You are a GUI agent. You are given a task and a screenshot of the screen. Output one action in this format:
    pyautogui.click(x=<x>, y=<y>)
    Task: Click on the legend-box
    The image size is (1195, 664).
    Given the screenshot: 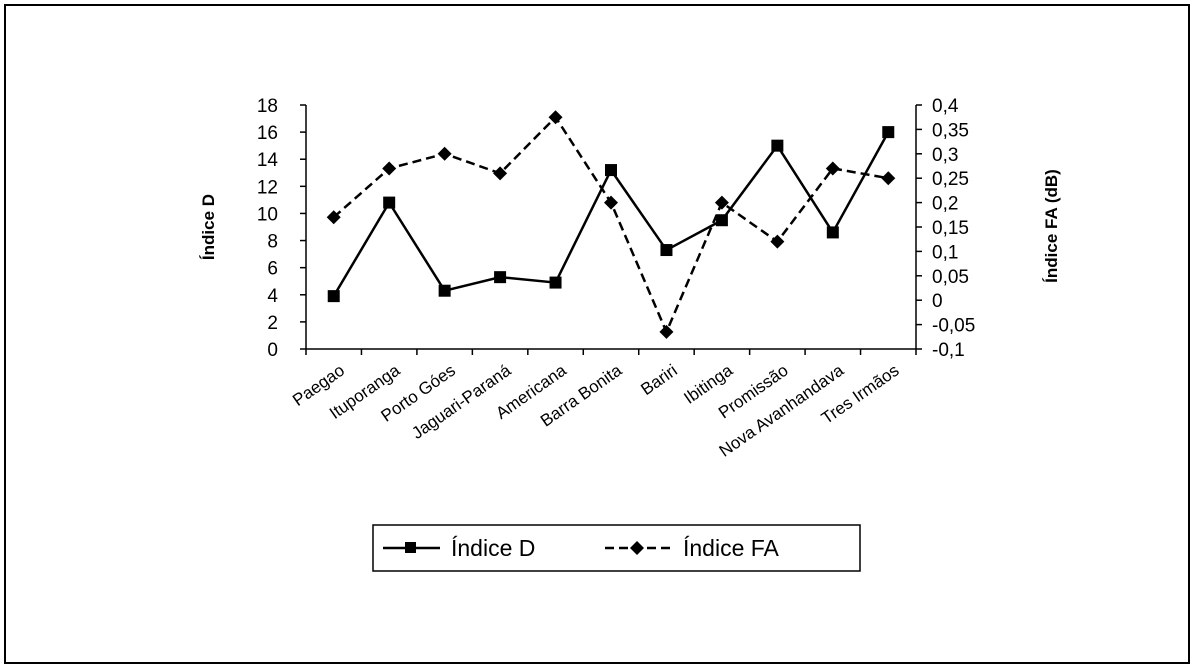 What is the action you would take?
    pyautogui.click(x=616, y=548)
    